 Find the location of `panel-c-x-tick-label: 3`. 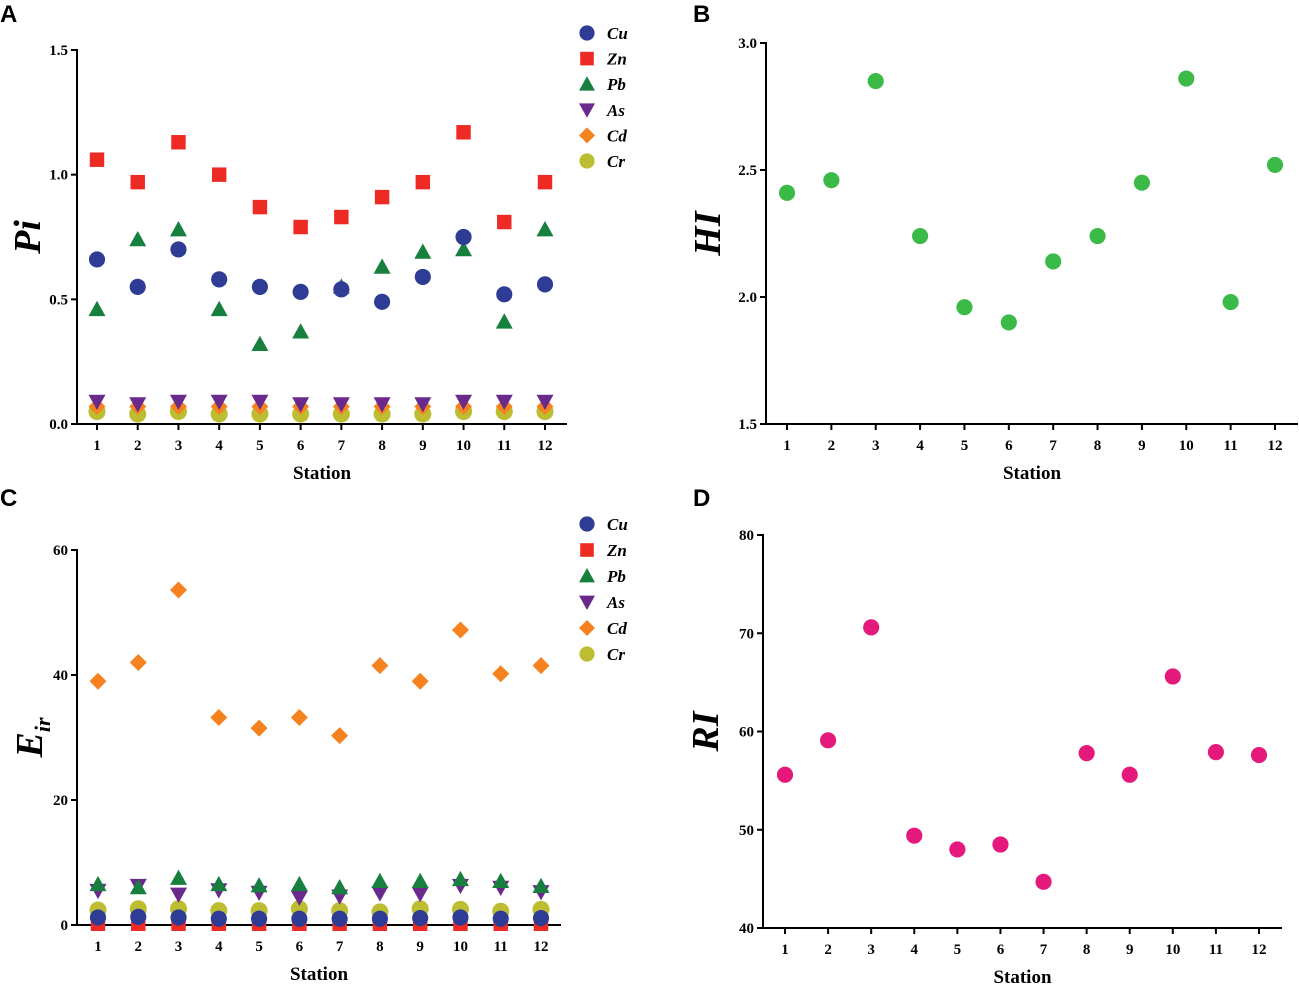

panel-c-x-tick-label: 3 is located at coordinates (179, 947).